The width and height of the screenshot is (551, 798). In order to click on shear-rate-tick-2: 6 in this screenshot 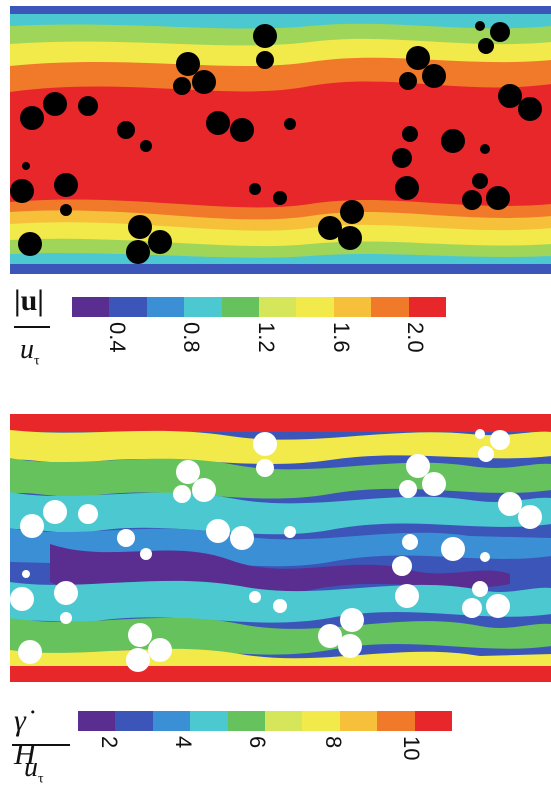, I will do `click(257, 742)`.